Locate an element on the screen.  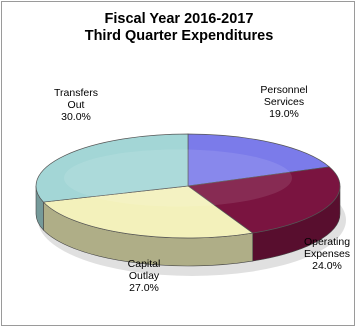
chart-title: Fiscal Year 2016-2017 is located at coordinates (179, 19).